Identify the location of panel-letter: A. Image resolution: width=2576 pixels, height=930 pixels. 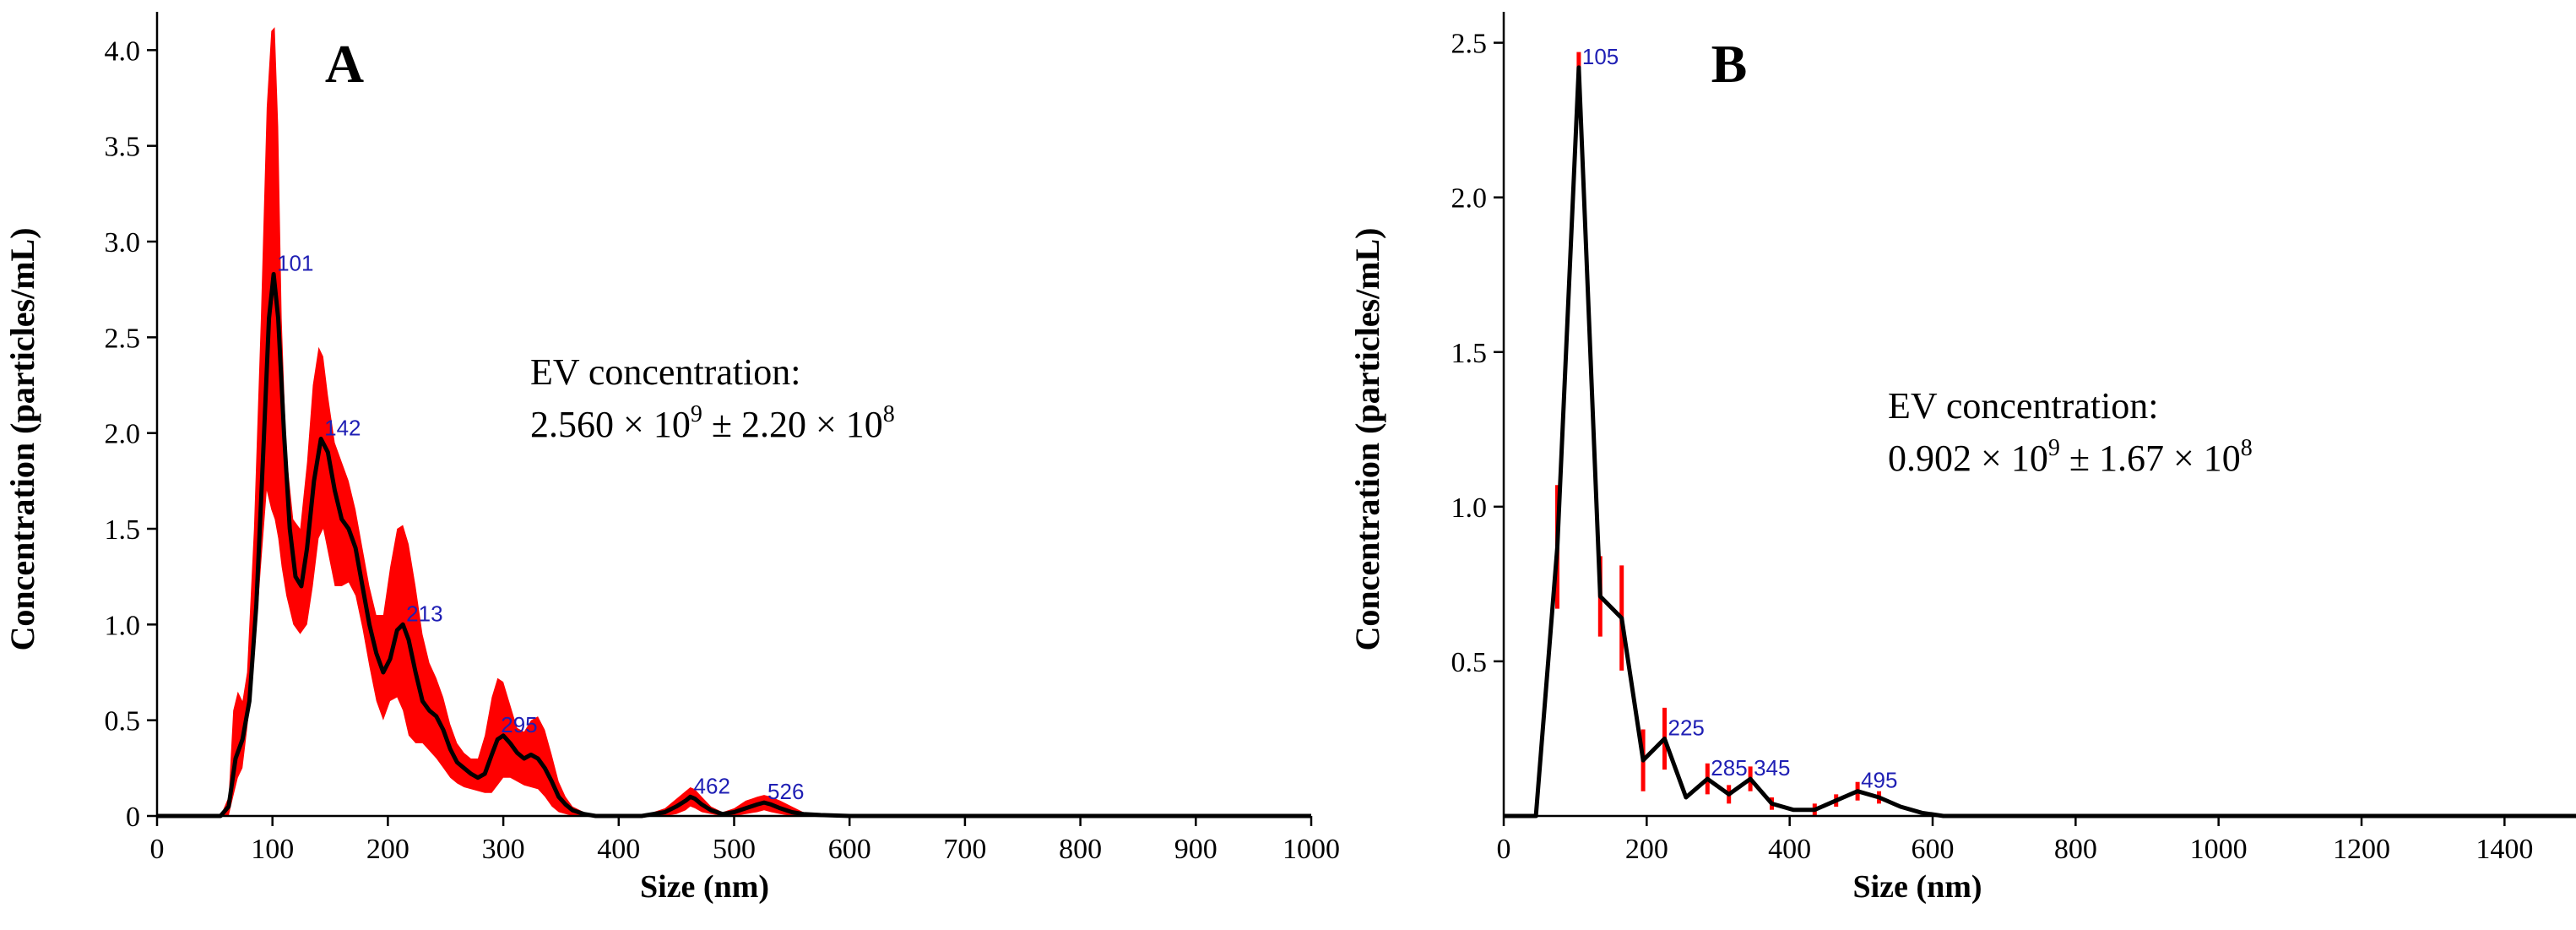
(344, 64).